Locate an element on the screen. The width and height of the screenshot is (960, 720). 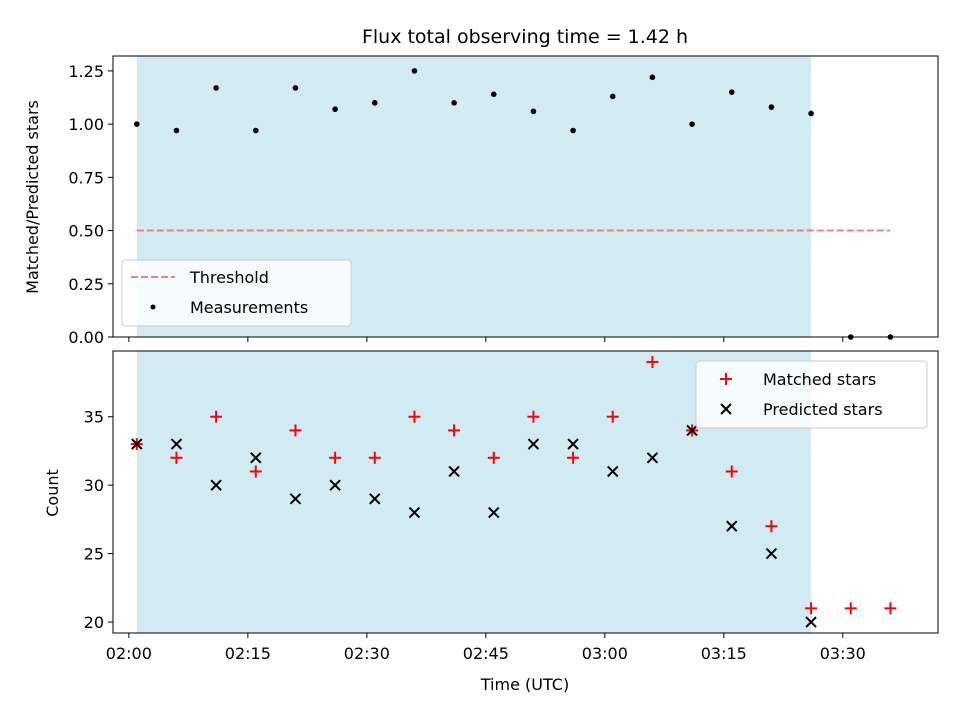
matched-legend-label: Matched stars is located at coordinates (819, 379).